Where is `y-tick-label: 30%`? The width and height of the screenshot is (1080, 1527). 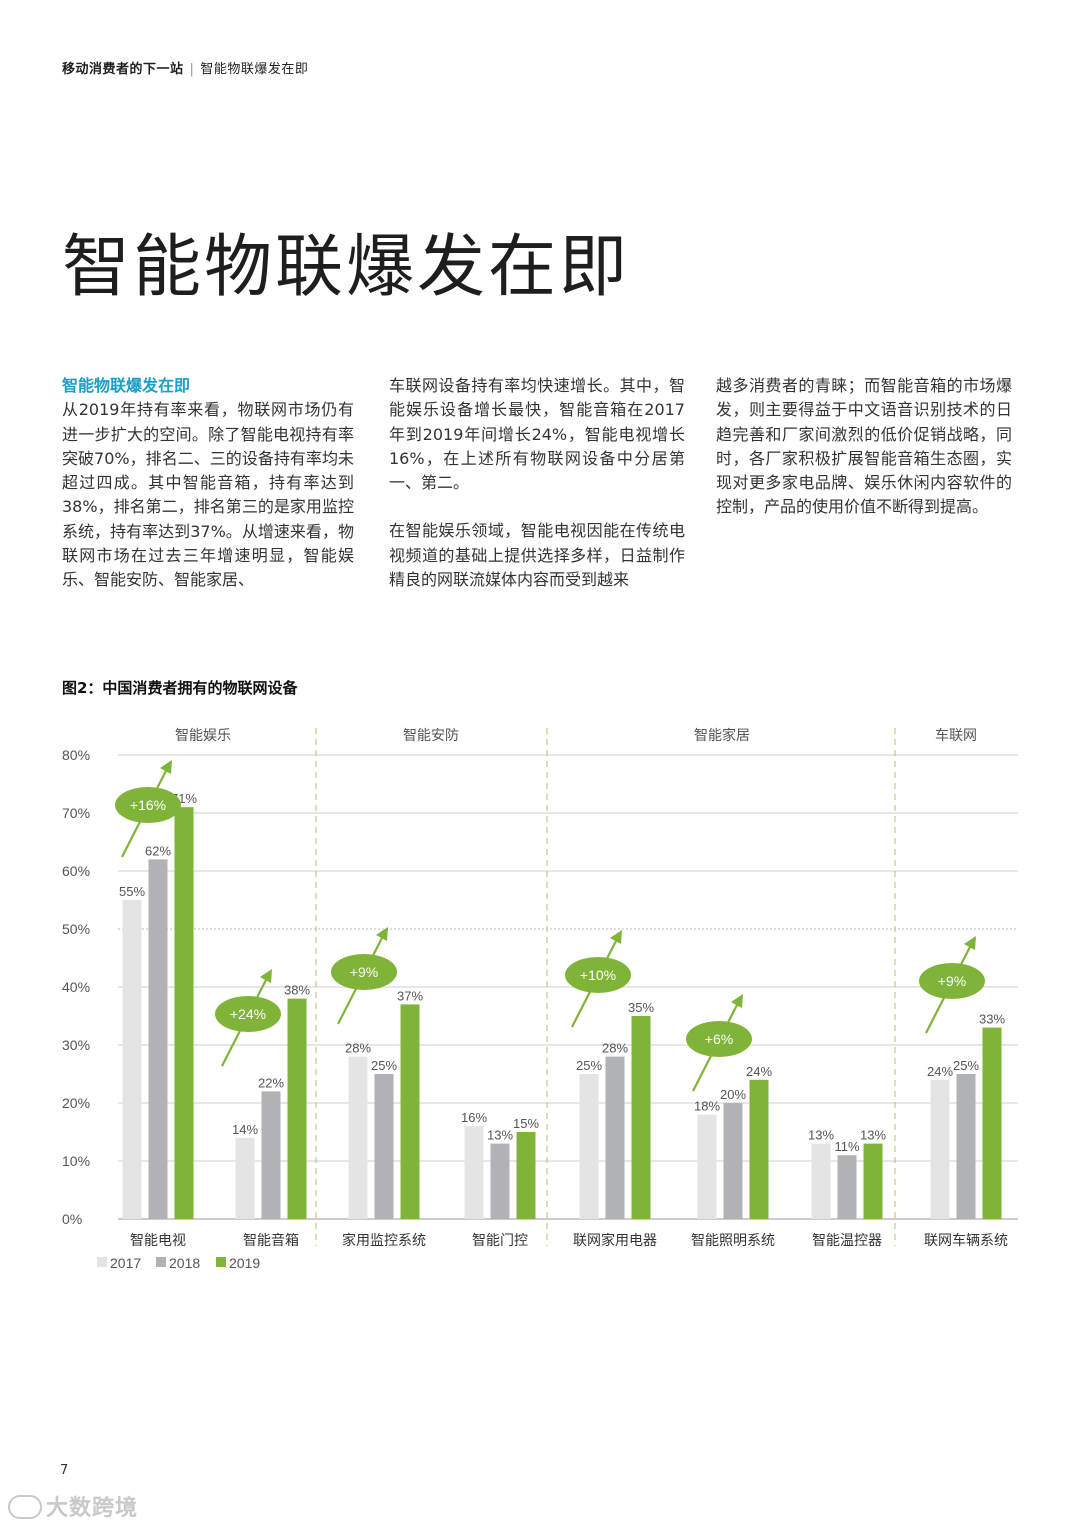 y-tick-label: 30% is located at coordinates (76, 1045).